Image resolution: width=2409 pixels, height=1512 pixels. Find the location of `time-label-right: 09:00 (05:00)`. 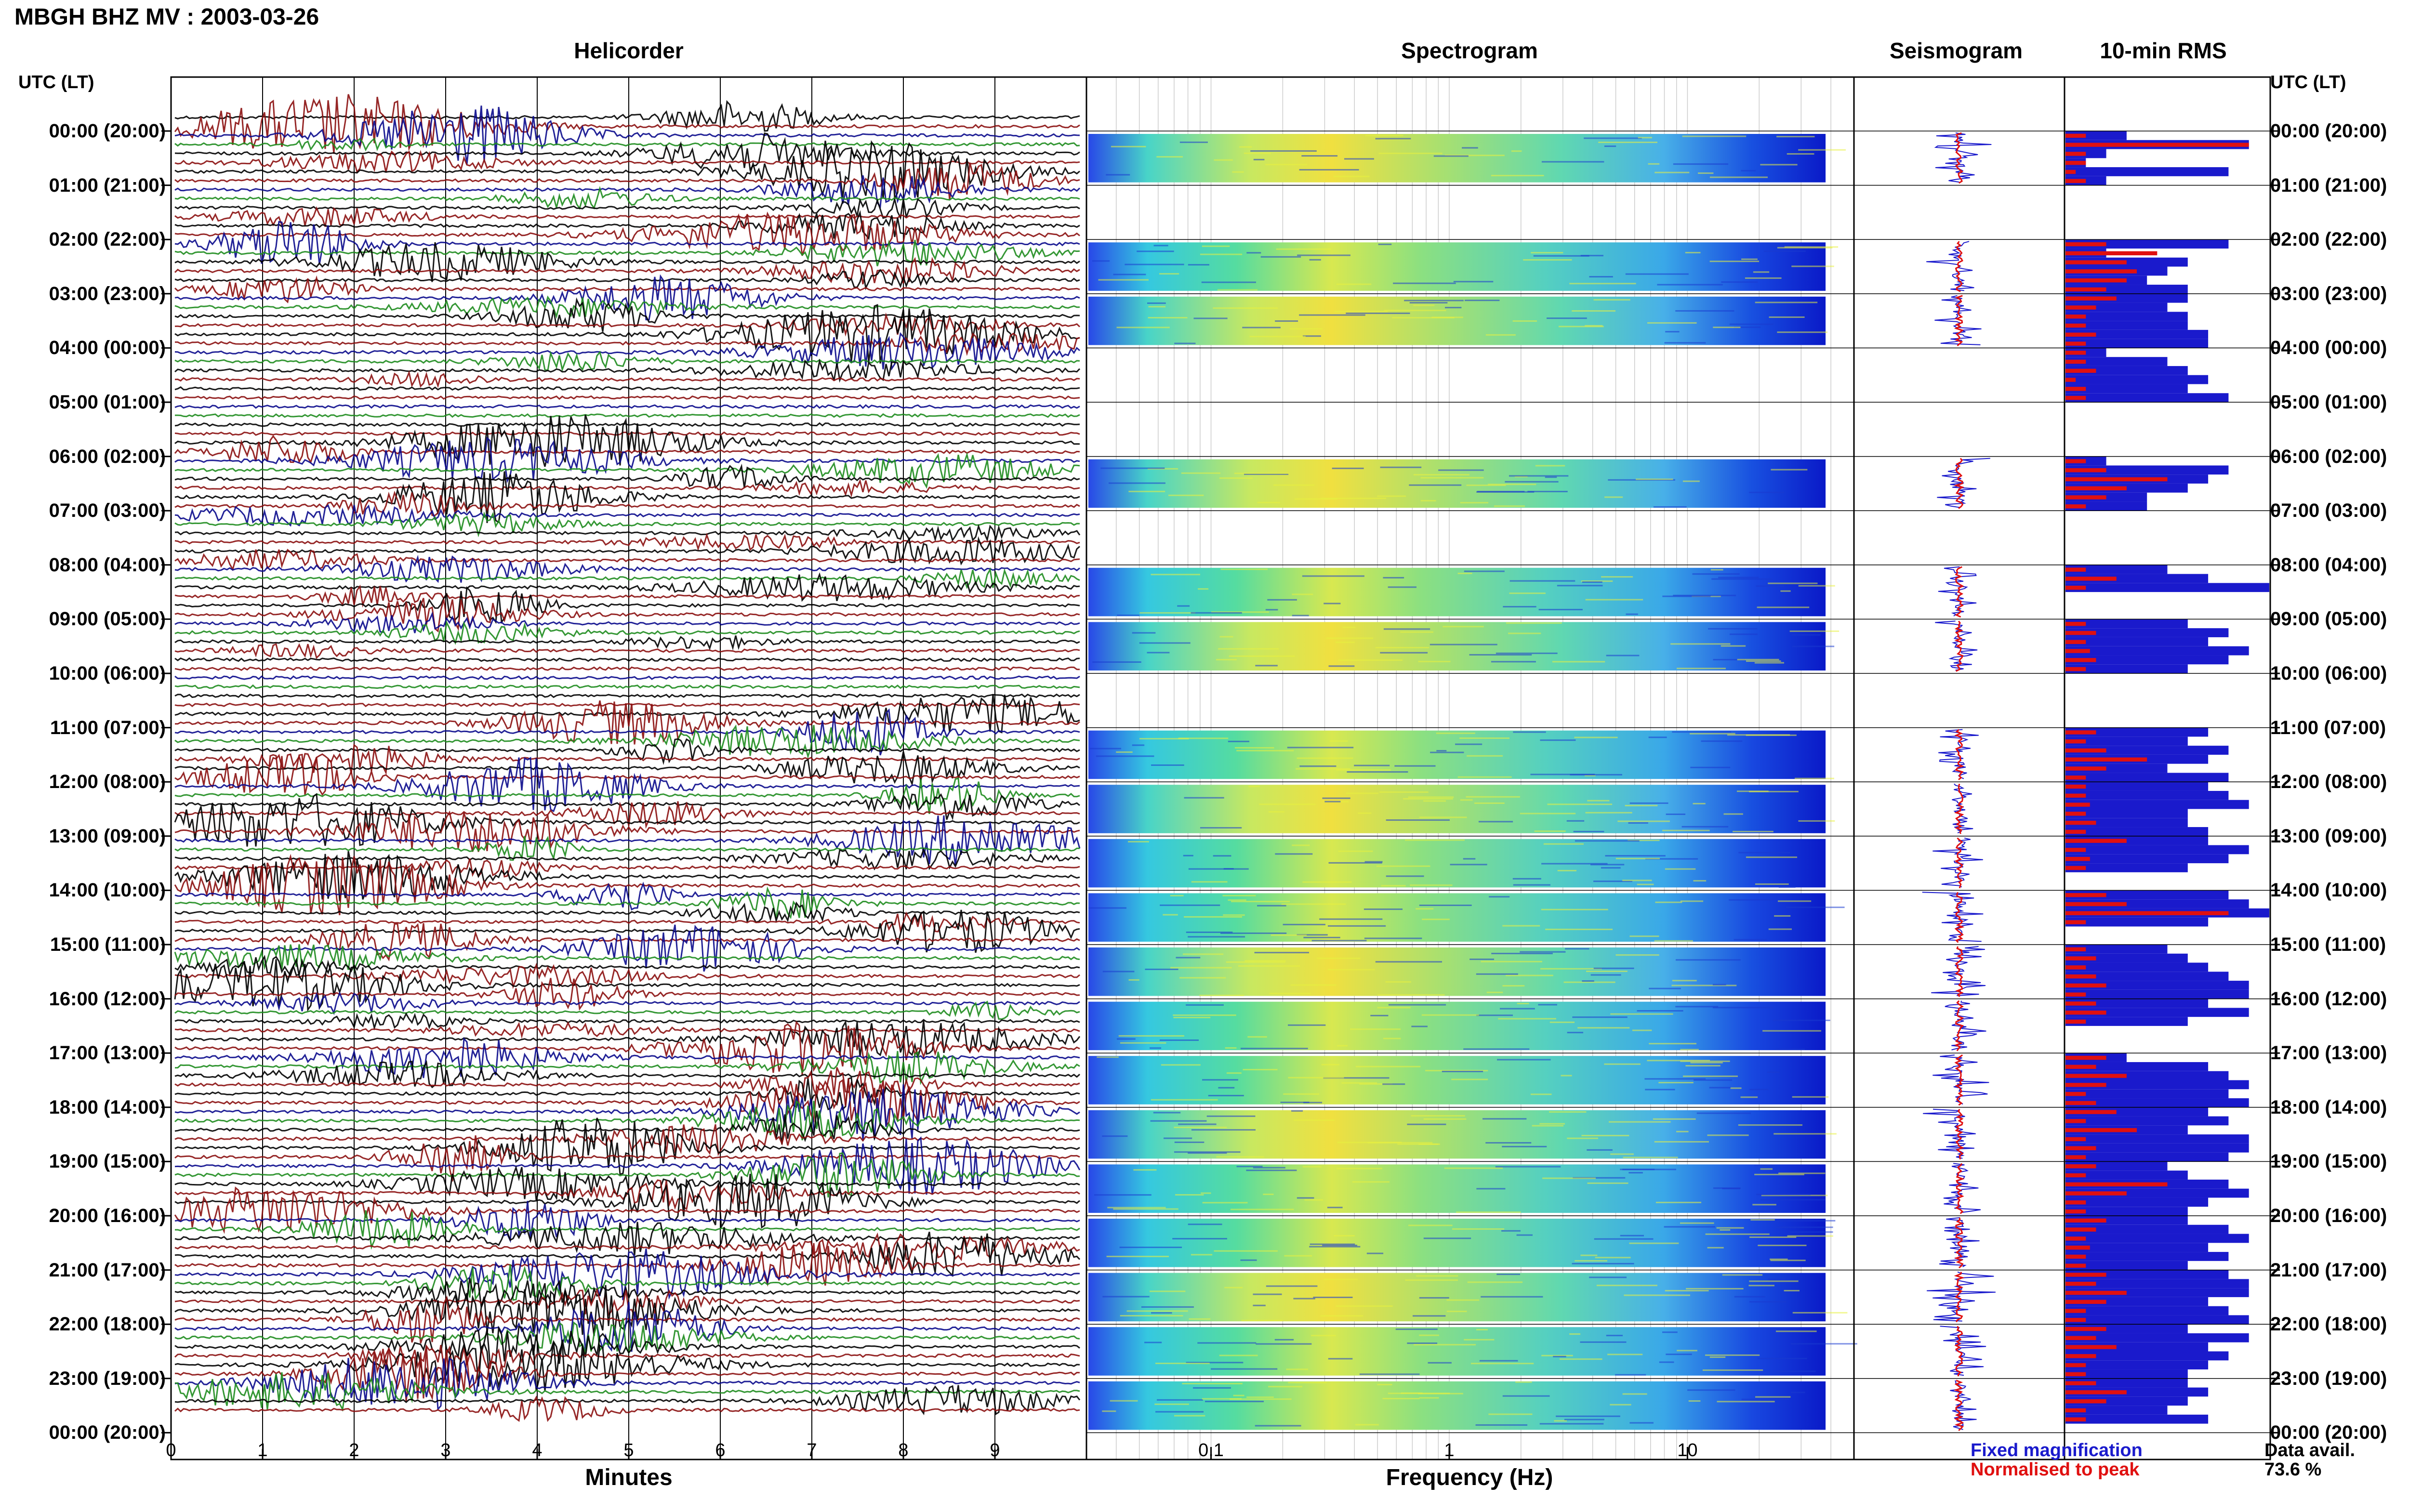

time-label-right: 09:00 (05:00) is located at coordinates (2328, 619).